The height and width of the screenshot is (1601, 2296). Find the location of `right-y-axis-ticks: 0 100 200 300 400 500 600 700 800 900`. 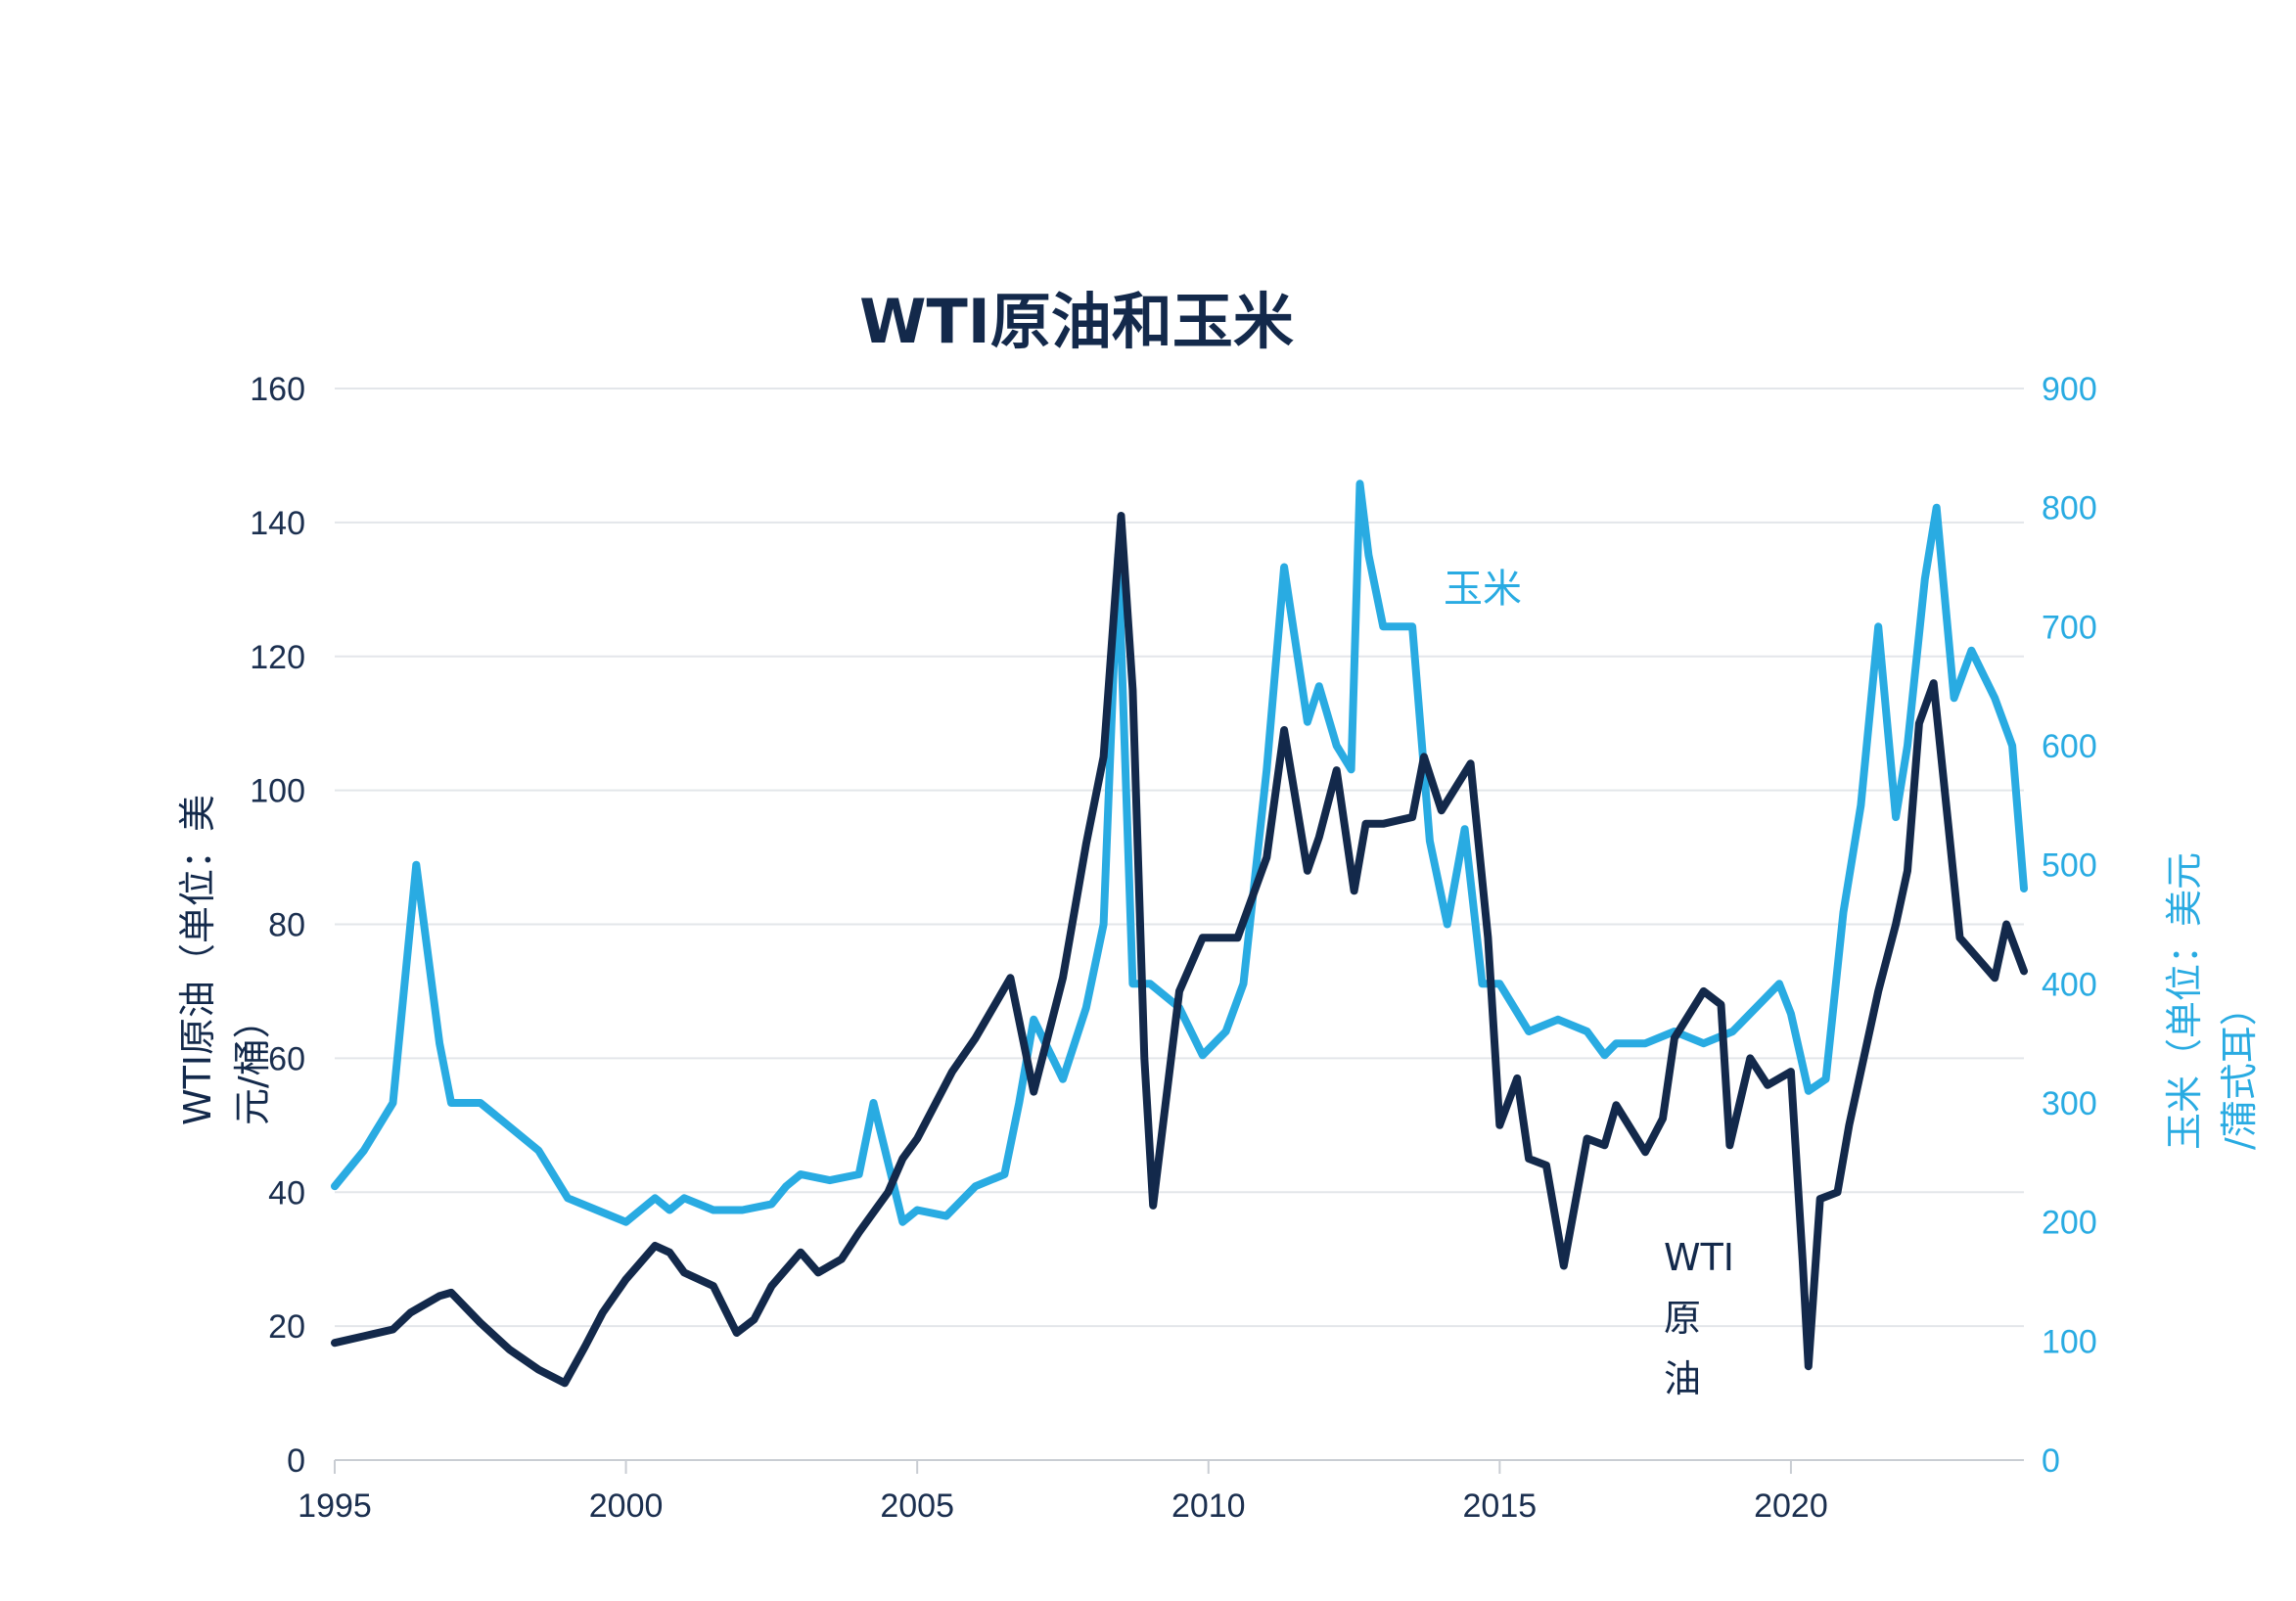

right-y-axis-ticks: 0 100 200 300 400 500 600 700 800 900 is located at coordinates (2069, 925).